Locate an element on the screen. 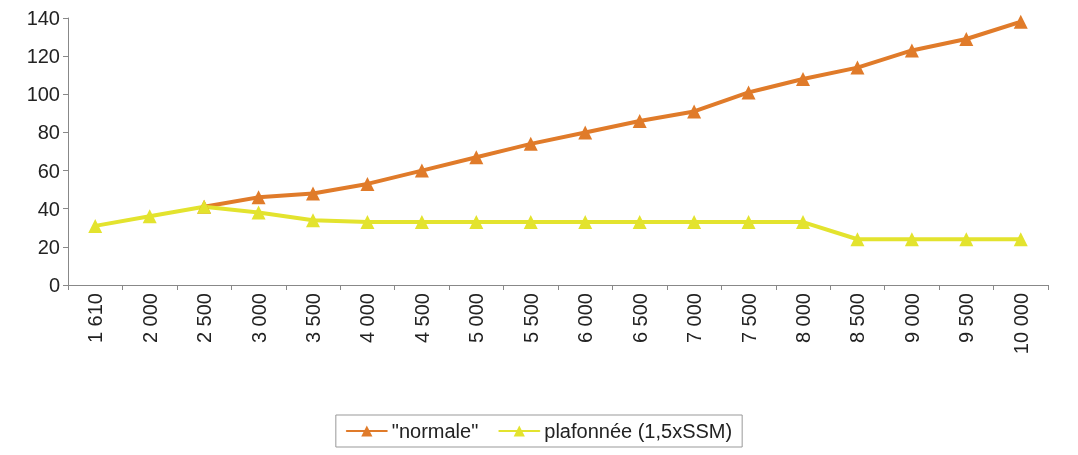  x-tick-label: 1 610 is located at coordinates (95, 318).